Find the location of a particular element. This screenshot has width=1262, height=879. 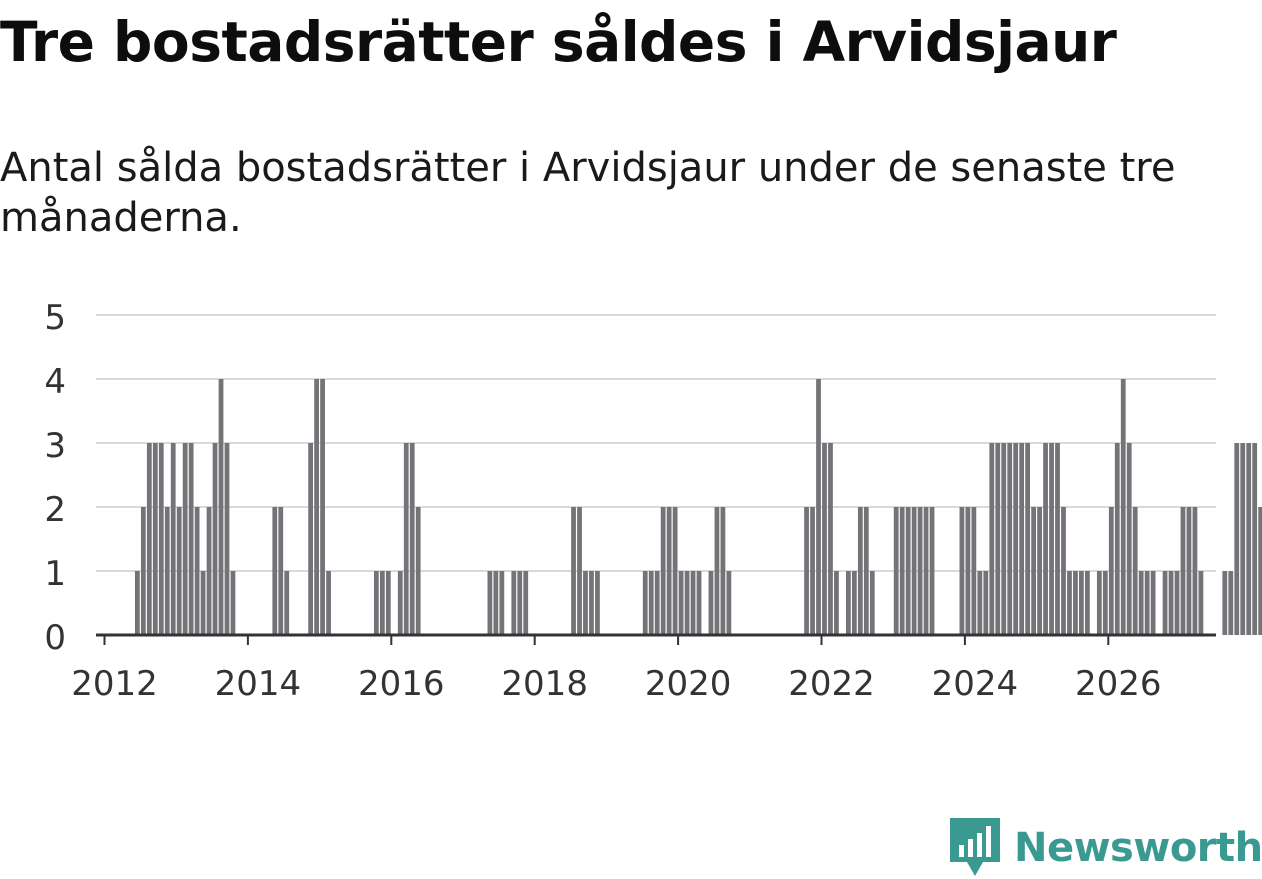

newsworthy-logo: Newsworthy is located at coordinates (1106, 848).